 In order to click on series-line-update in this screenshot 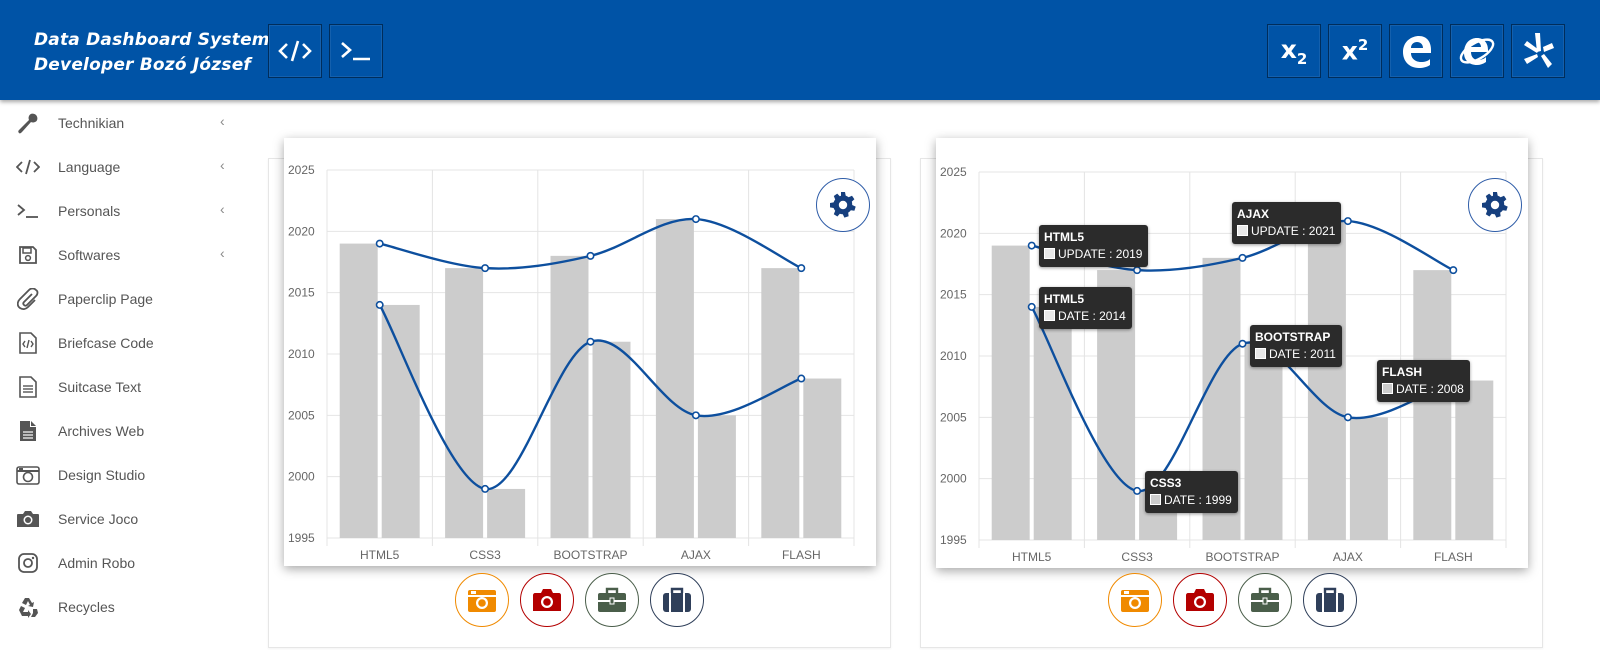, I will do `click(590, 243)`.